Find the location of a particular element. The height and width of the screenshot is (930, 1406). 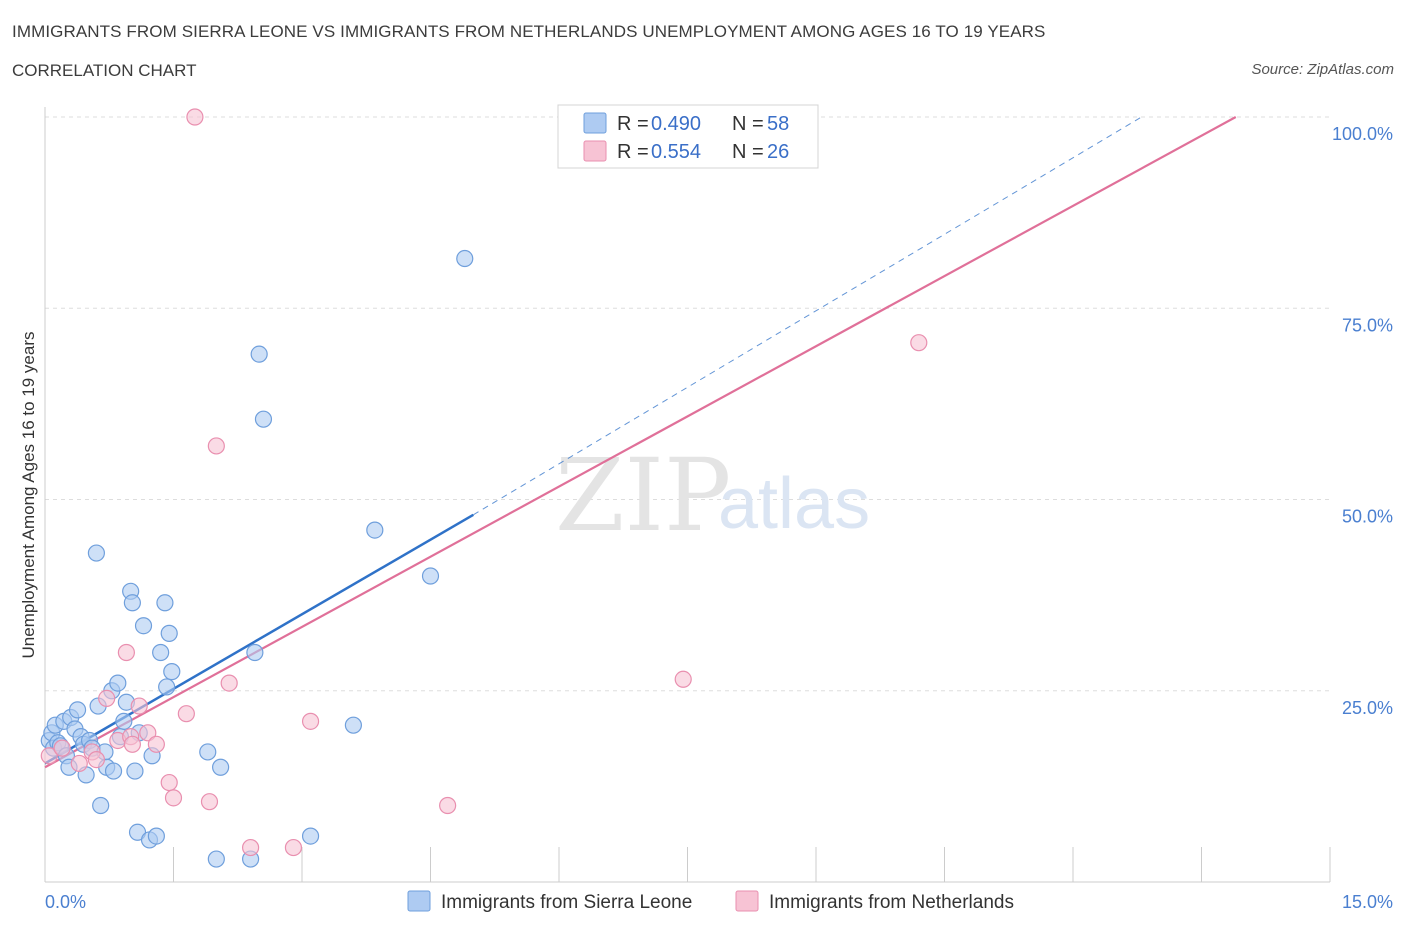

legend-r-label-b: R = is located at coordinates (633, 152).